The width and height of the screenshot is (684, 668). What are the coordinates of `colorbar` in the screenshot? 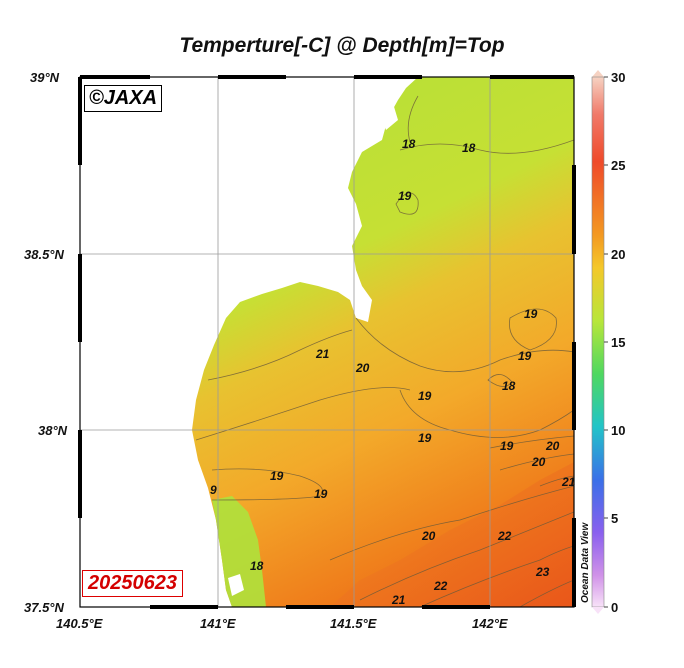 It's located at (599, 342).